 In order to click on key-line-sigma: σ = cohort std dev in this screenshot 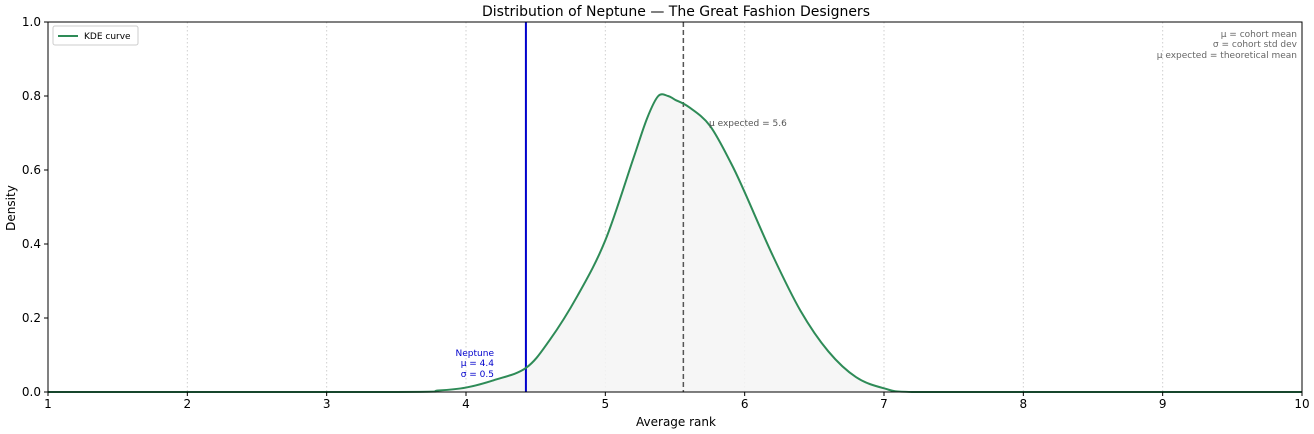, I will do `click(1255, 45)`.